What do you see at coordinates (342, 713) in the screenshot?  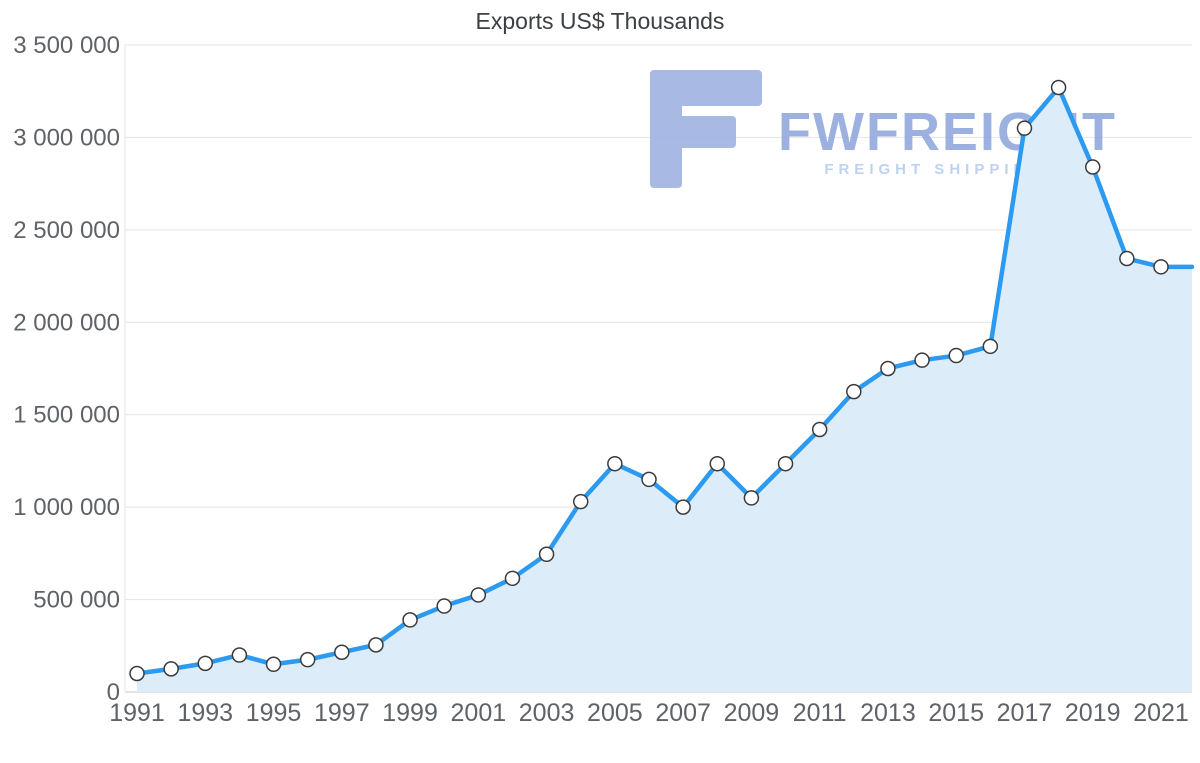 I see `x-tick-label: 1997` at bounding box center [342, 713].